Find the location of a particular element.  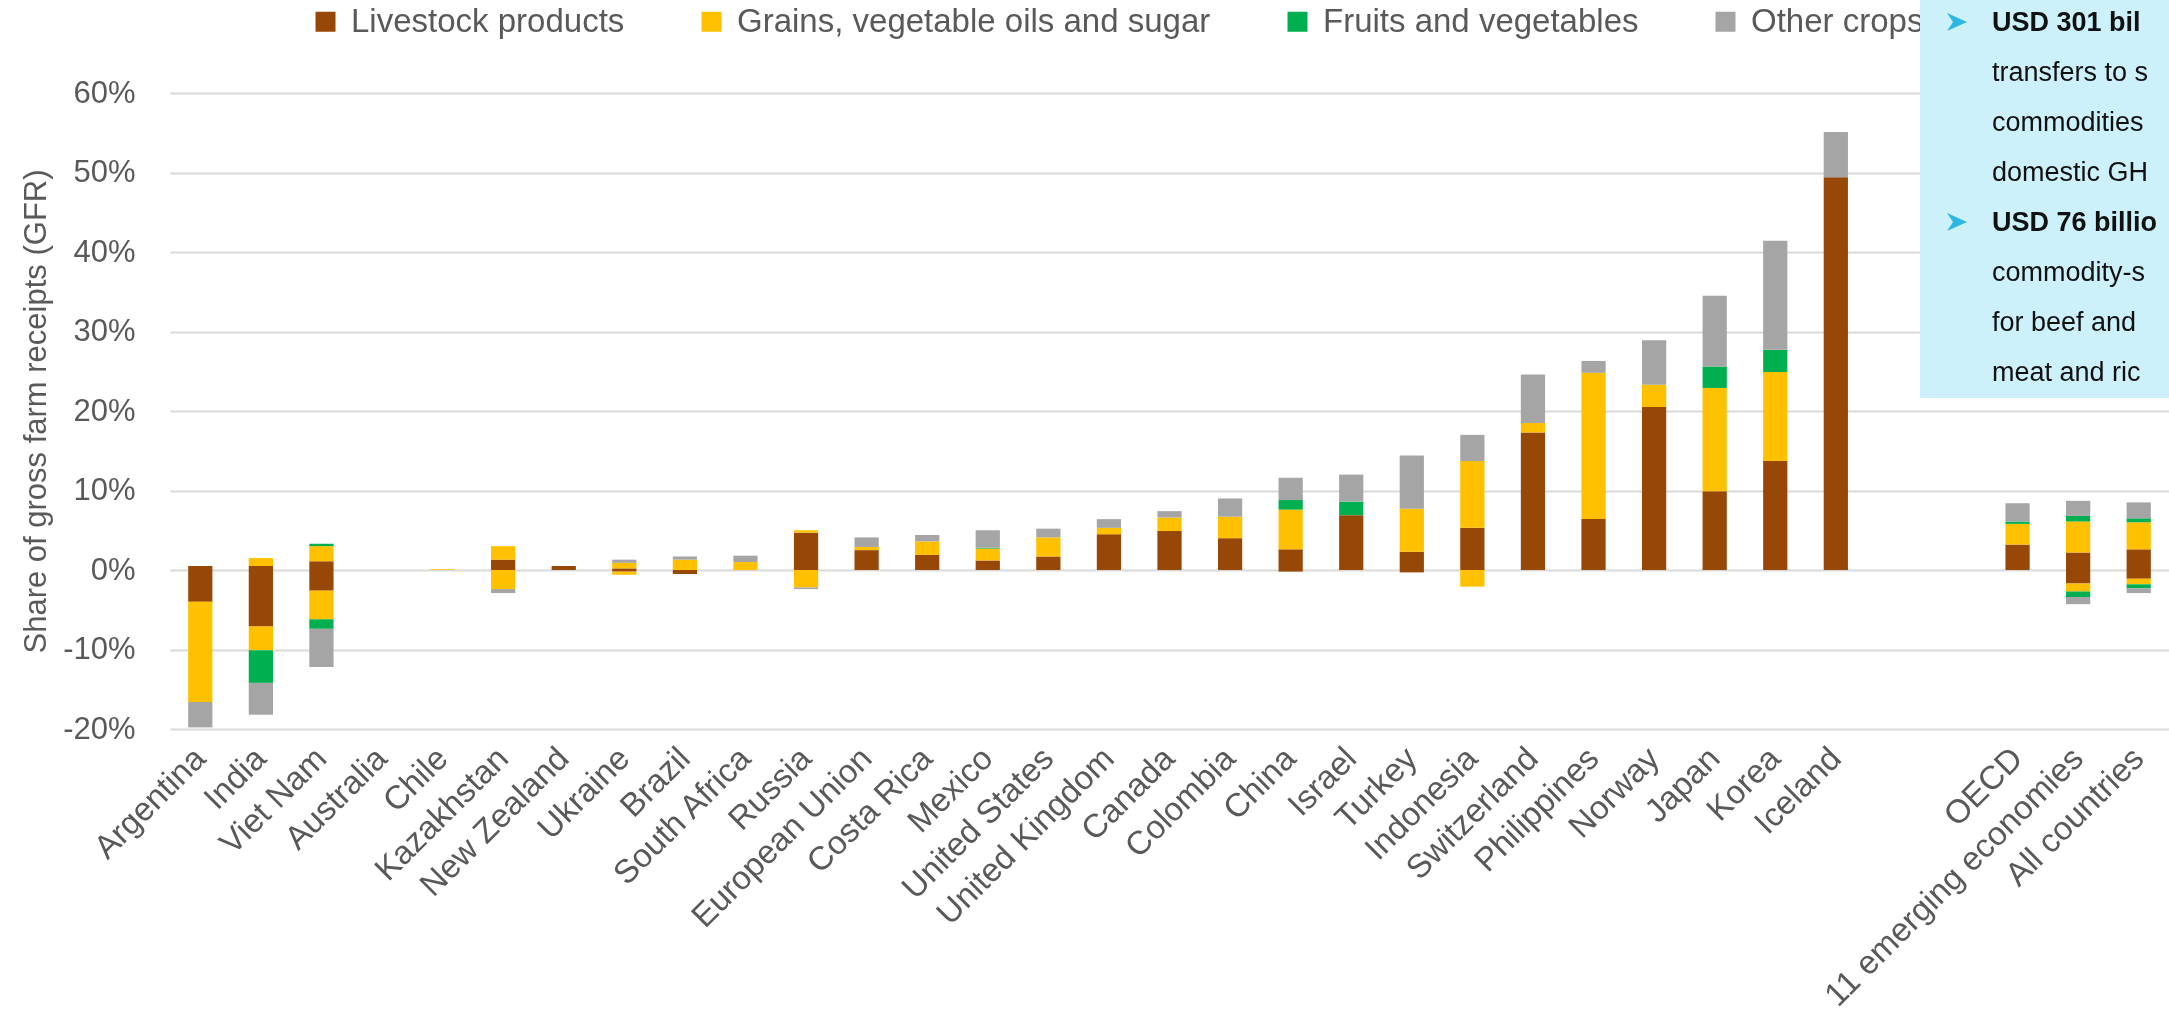

y-tick-label: 20% is located at coordinates (104, 410).